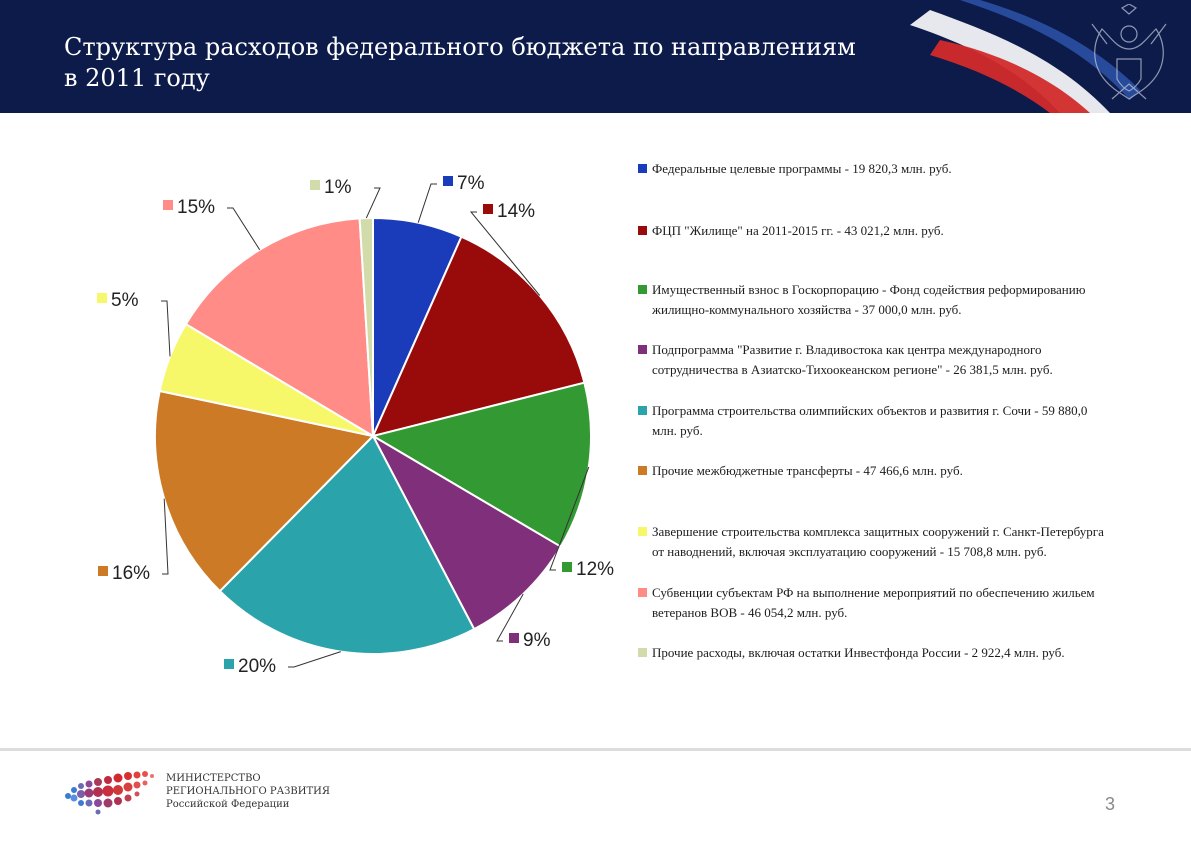 Image resolution: width=1191 pixels, height=842 pixels. I want to click on ministry-line-2: РЕГИОНАЛЬНОГО РАЗВИТИЯ, so click(248, 791).